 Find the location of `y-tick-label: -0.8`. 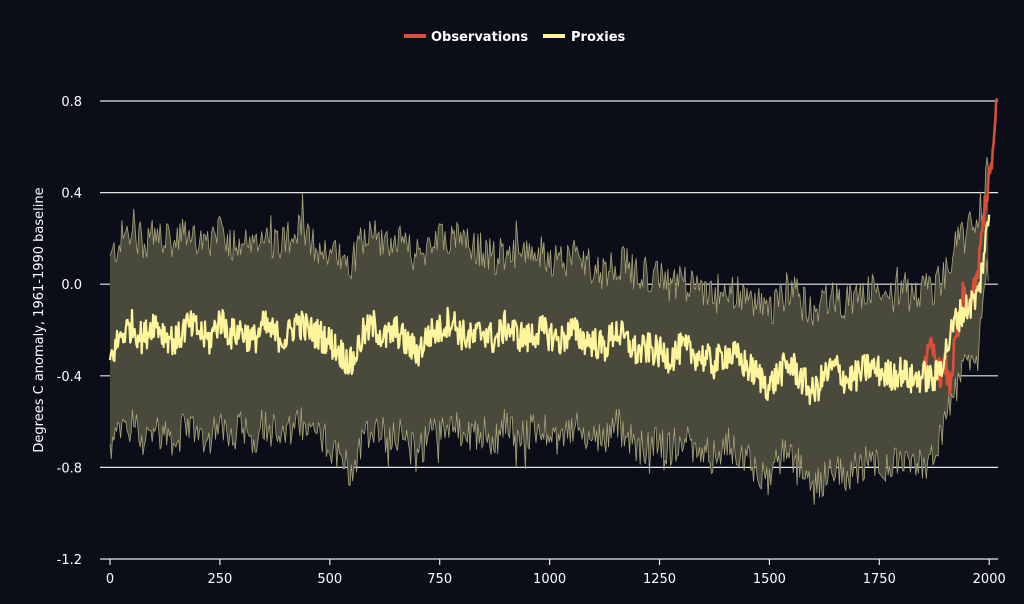

y-tick-label: -0.8 is located at coordinates (69, 468).